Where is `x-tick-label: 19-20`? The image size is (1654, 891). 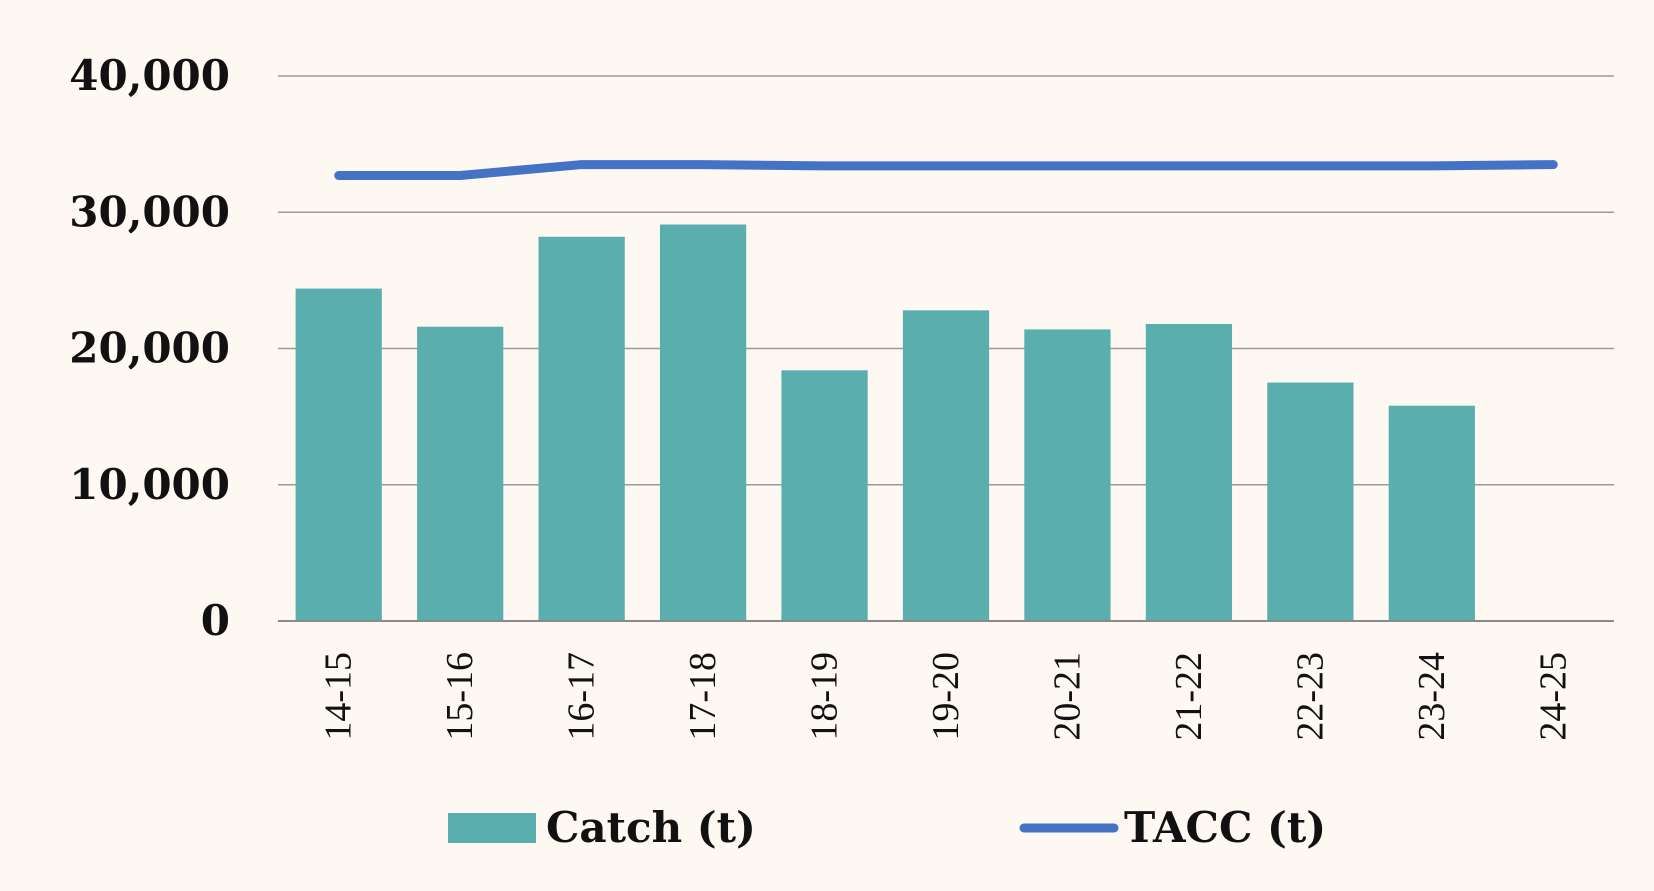
x-tick-label: 19-20 is located at coordinates (946, 696).